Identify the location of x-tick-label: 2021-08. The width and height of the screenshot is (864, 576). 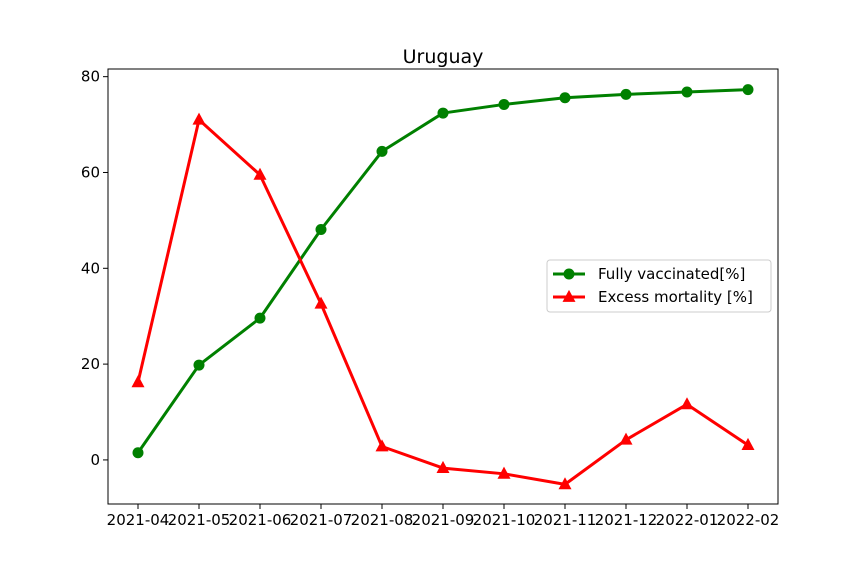
(382, 520).